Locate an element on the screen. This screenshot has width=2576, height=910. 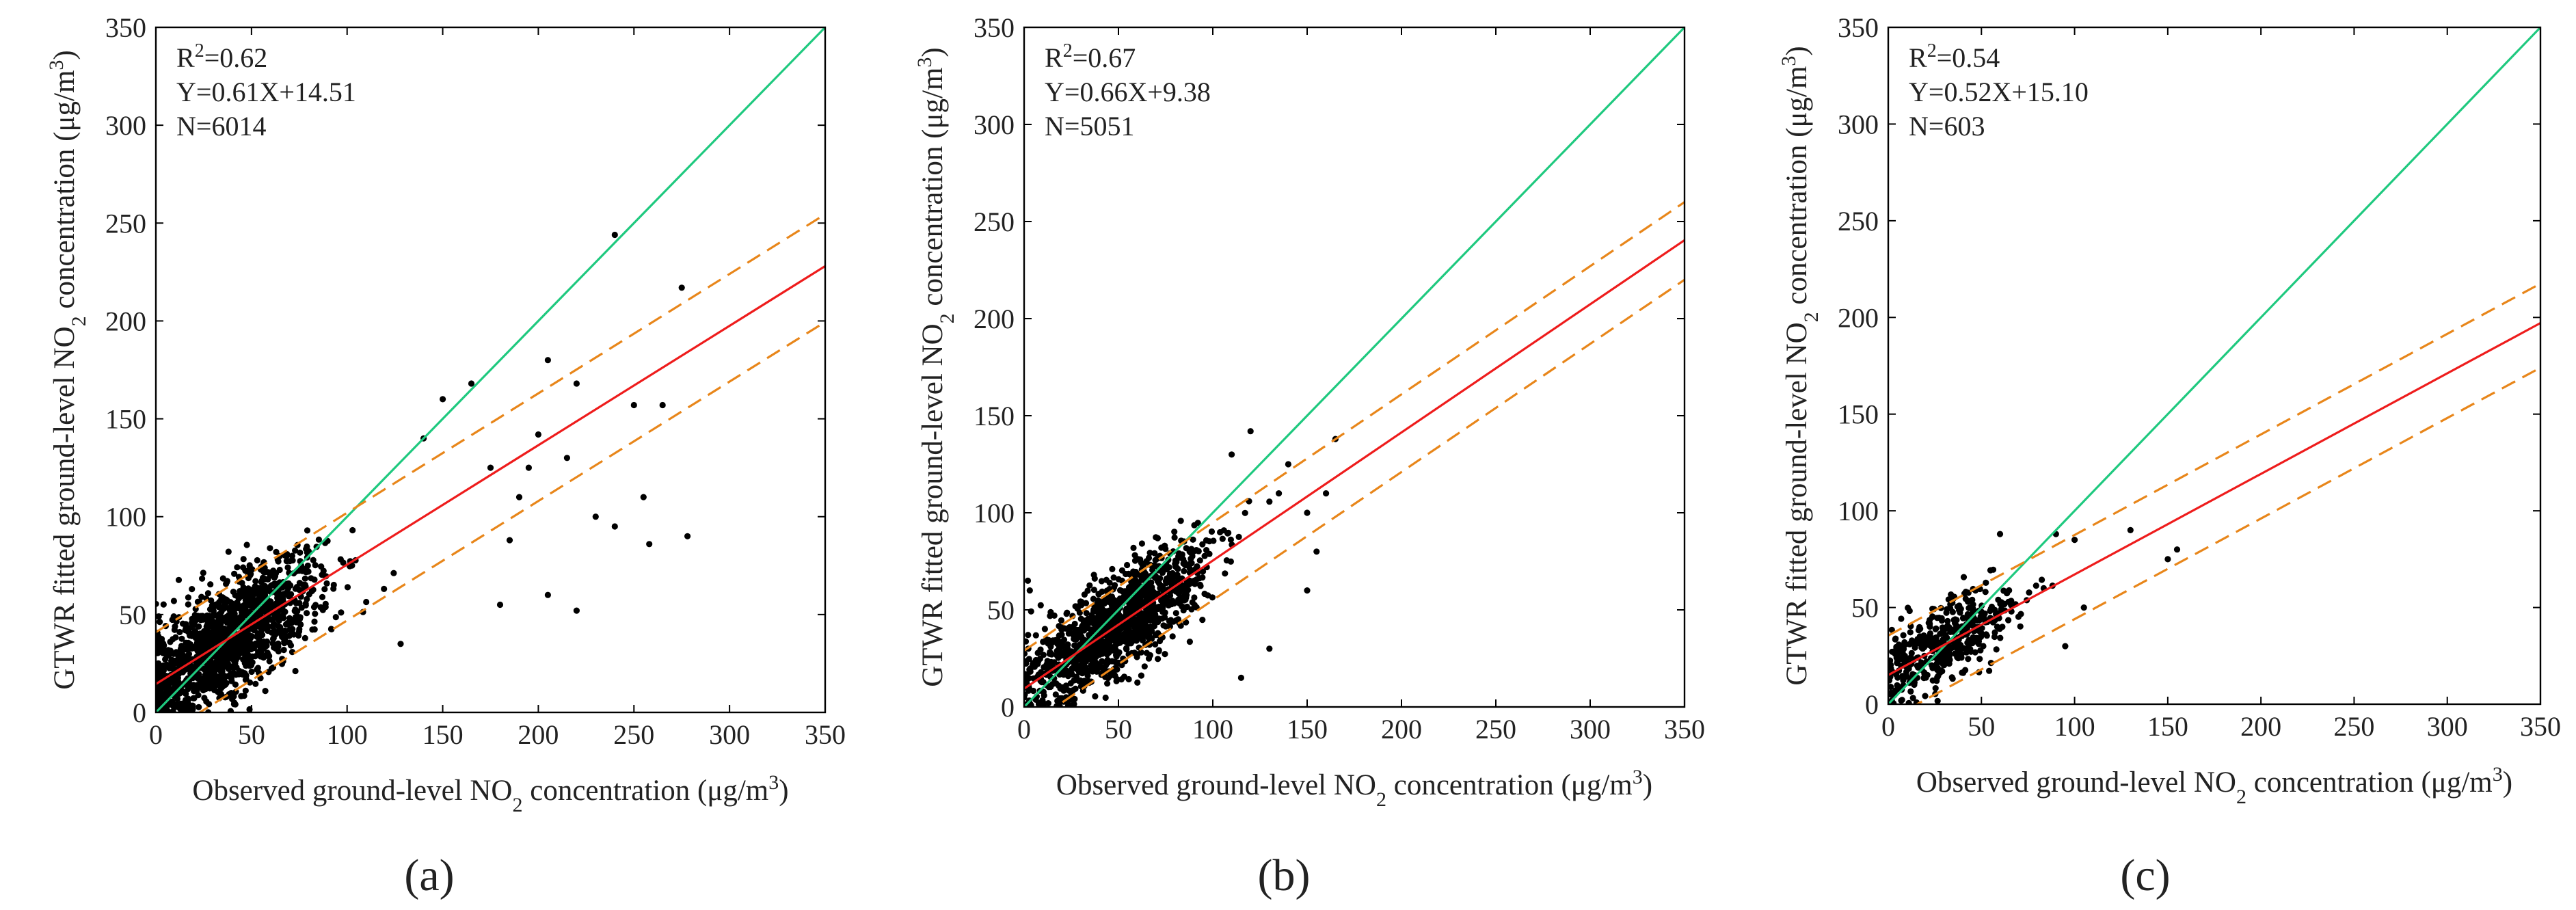
y-tick-label: 300 is located at coordinates (1858, 124).